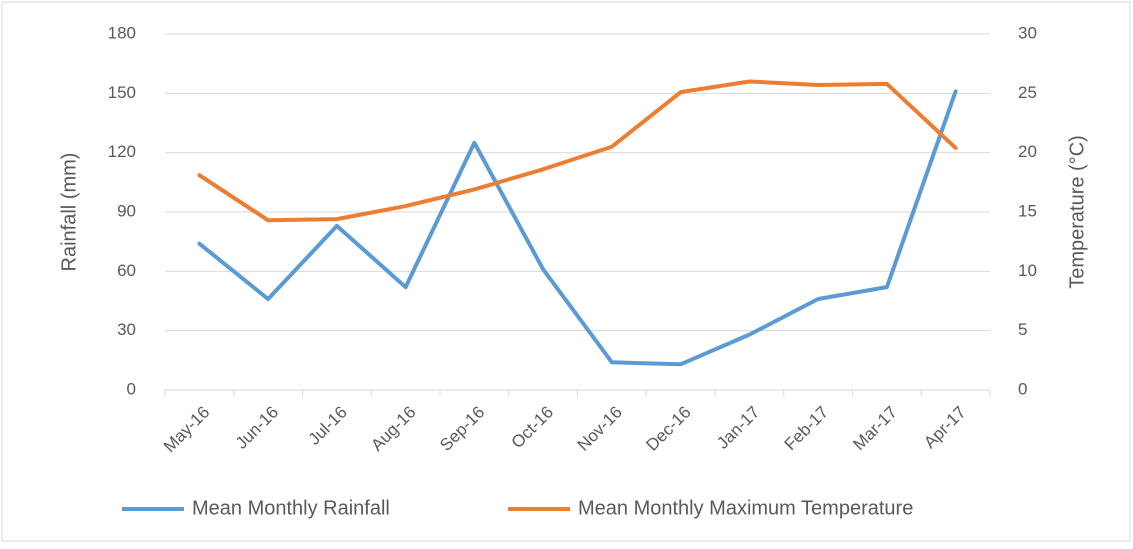 The width and height of the screenshot is (1133, 549). Describe the element at coordinates (122, 151) in the screenshot. I see `y-tick-label: 120` at that location.